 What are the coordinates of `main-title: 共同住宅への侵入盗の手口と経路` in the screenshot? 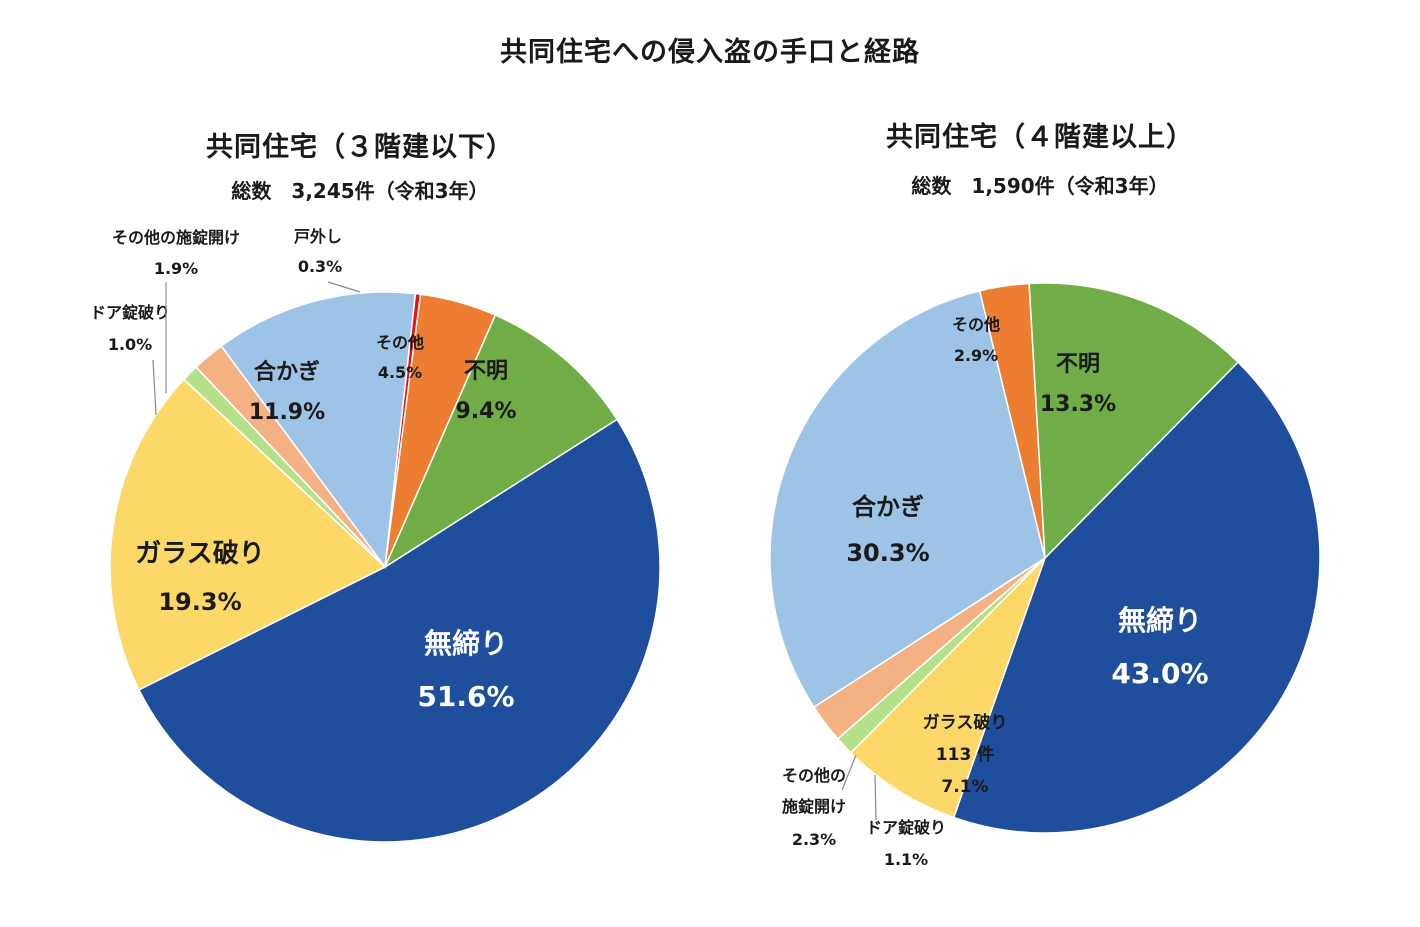 It's located at (710, 52).